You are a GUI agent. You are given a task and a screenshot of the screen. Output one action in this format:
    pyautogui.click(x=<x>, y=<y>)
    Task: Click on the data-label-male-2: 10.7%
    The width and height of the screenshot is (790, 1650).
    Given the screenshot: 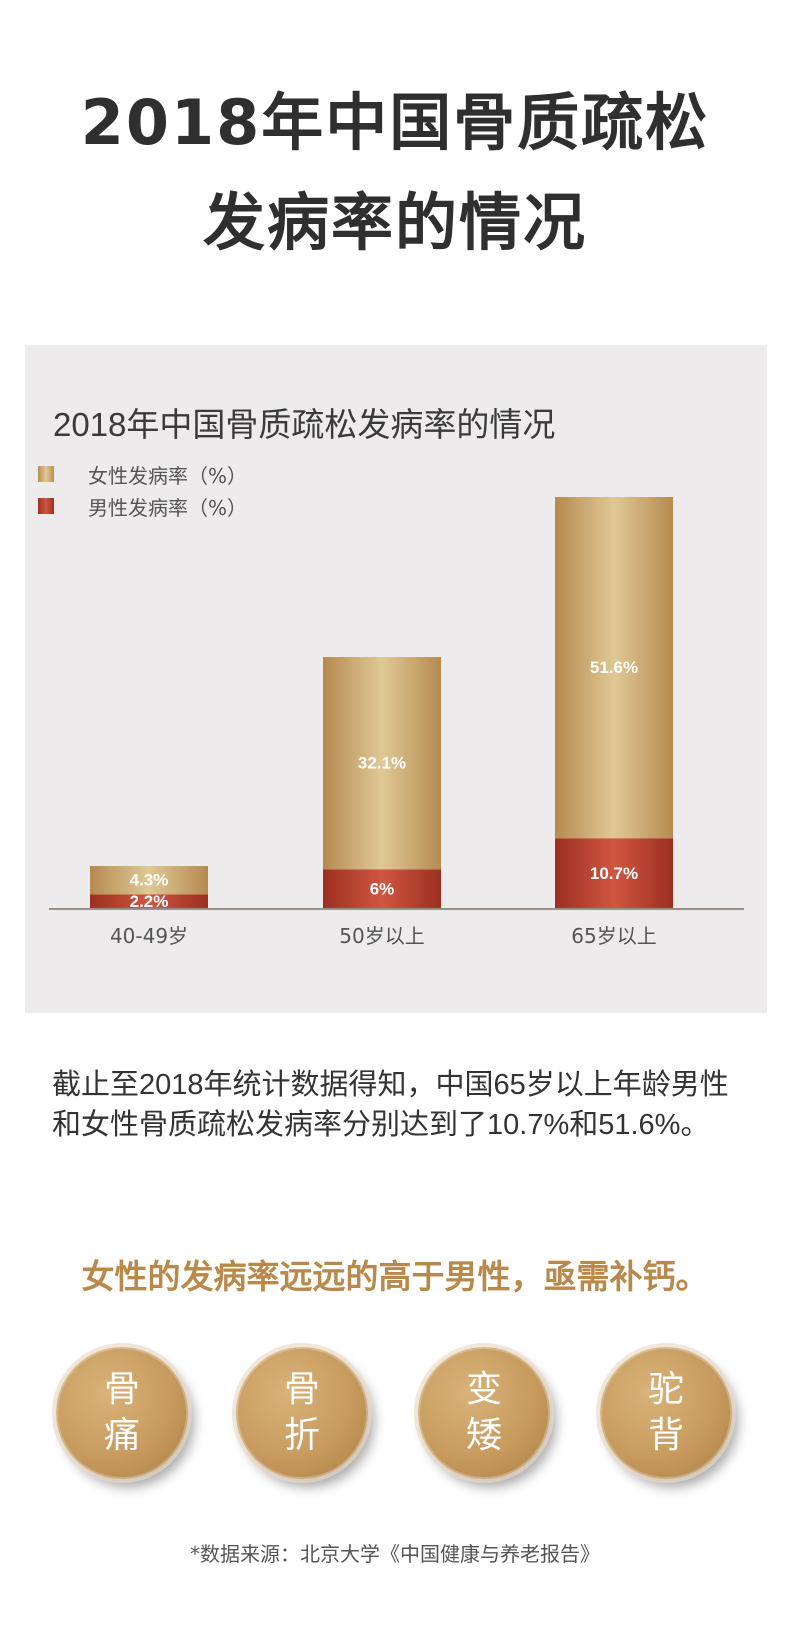 What is the action you would take?
    pyautogui.click(x=614, y=873)
    